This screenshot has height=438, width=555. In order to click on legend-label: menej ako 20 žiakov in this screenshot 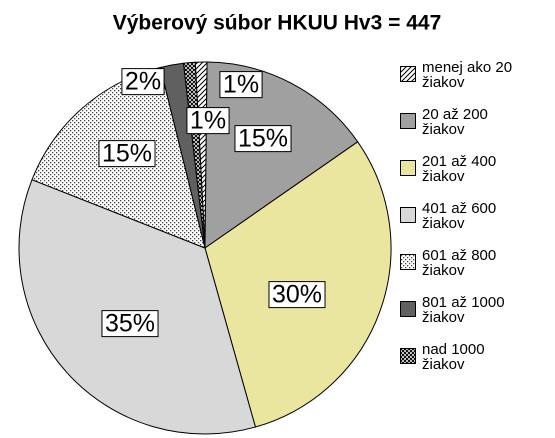, I will do `click(467, 75)`.